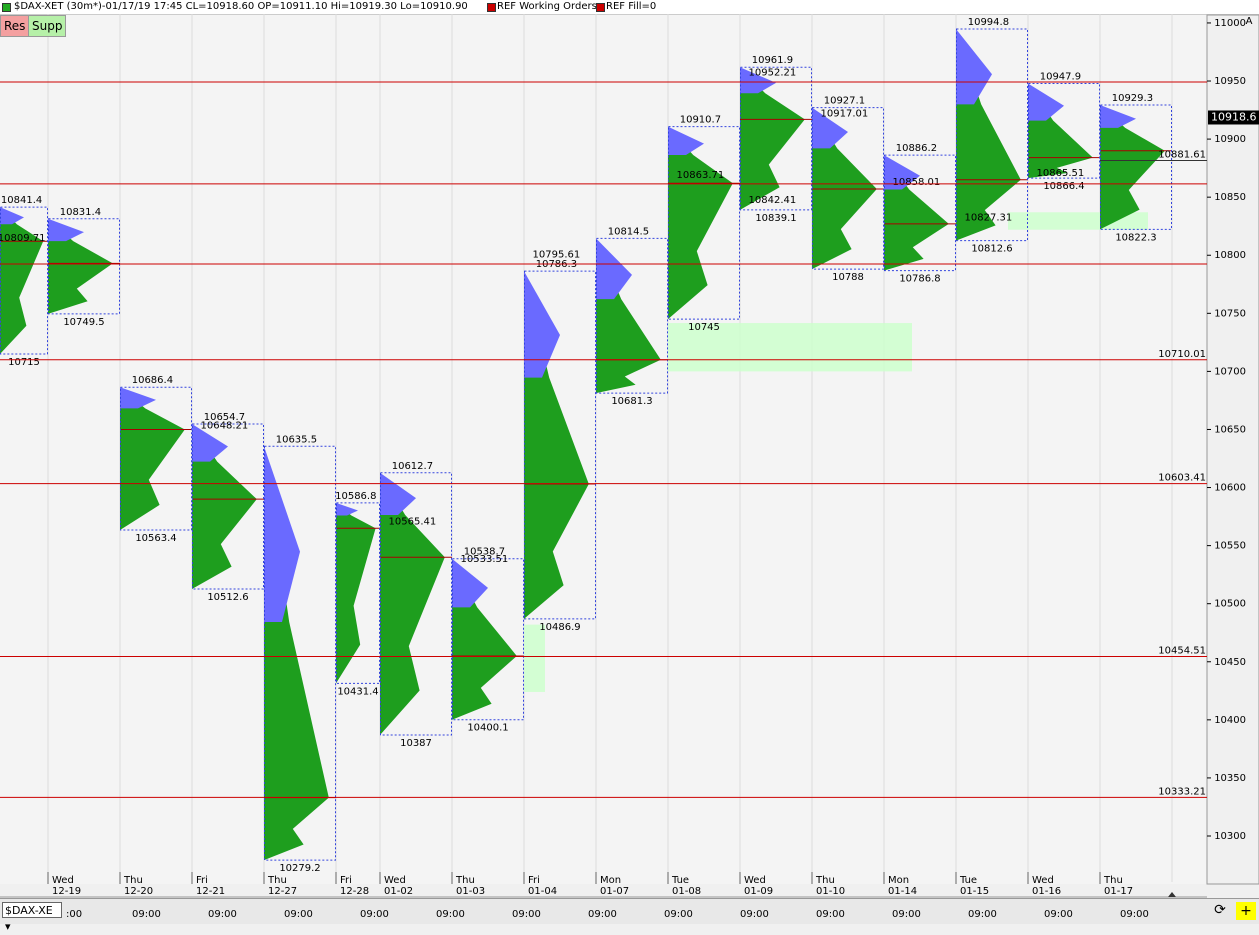 Image resolution: width=1259 pixels, height=935 pixels. What do you see at coordinates (1220, 910) in the screenshot?
I see `refresh-icon: ⟳` at bounding box center [1220, 910].